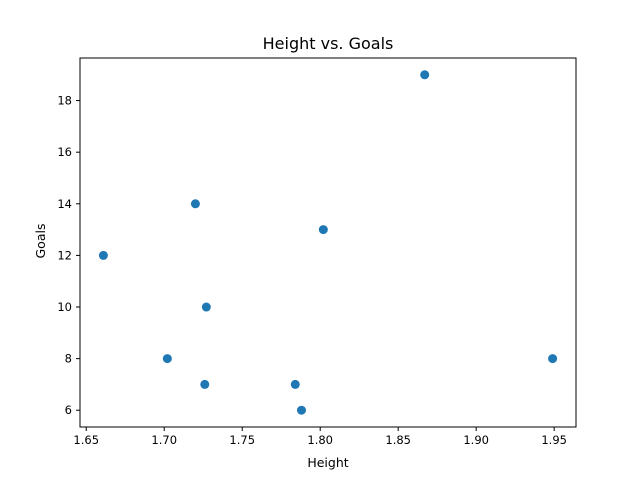 This screenshot has height=480, width=640. Describe the element at coordinates (328, 43) in the screenshot. I see `chart-title: Height vs. Goals` at that location.